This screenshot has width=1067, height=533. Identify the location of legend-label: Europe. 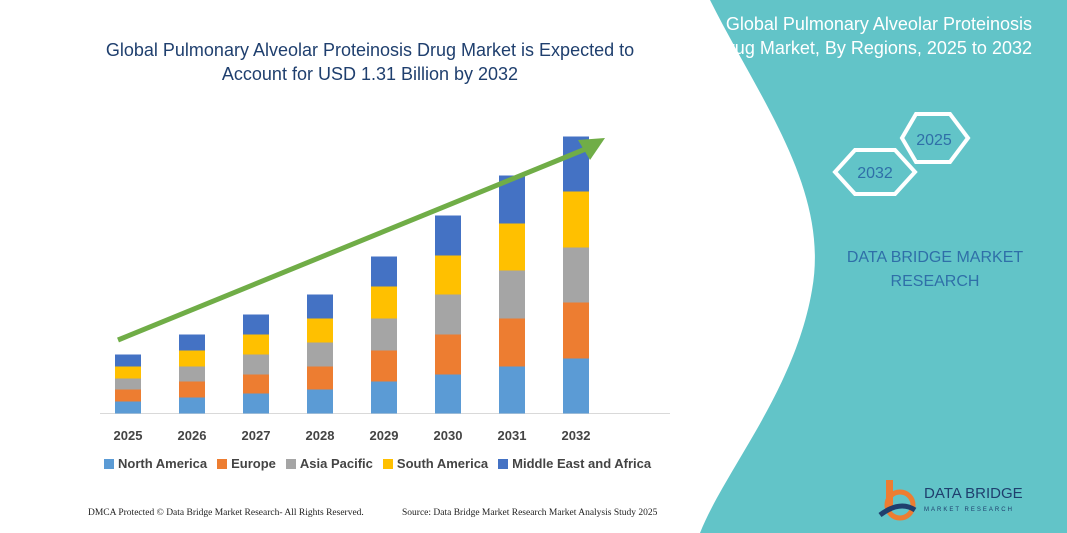
(253, 463).